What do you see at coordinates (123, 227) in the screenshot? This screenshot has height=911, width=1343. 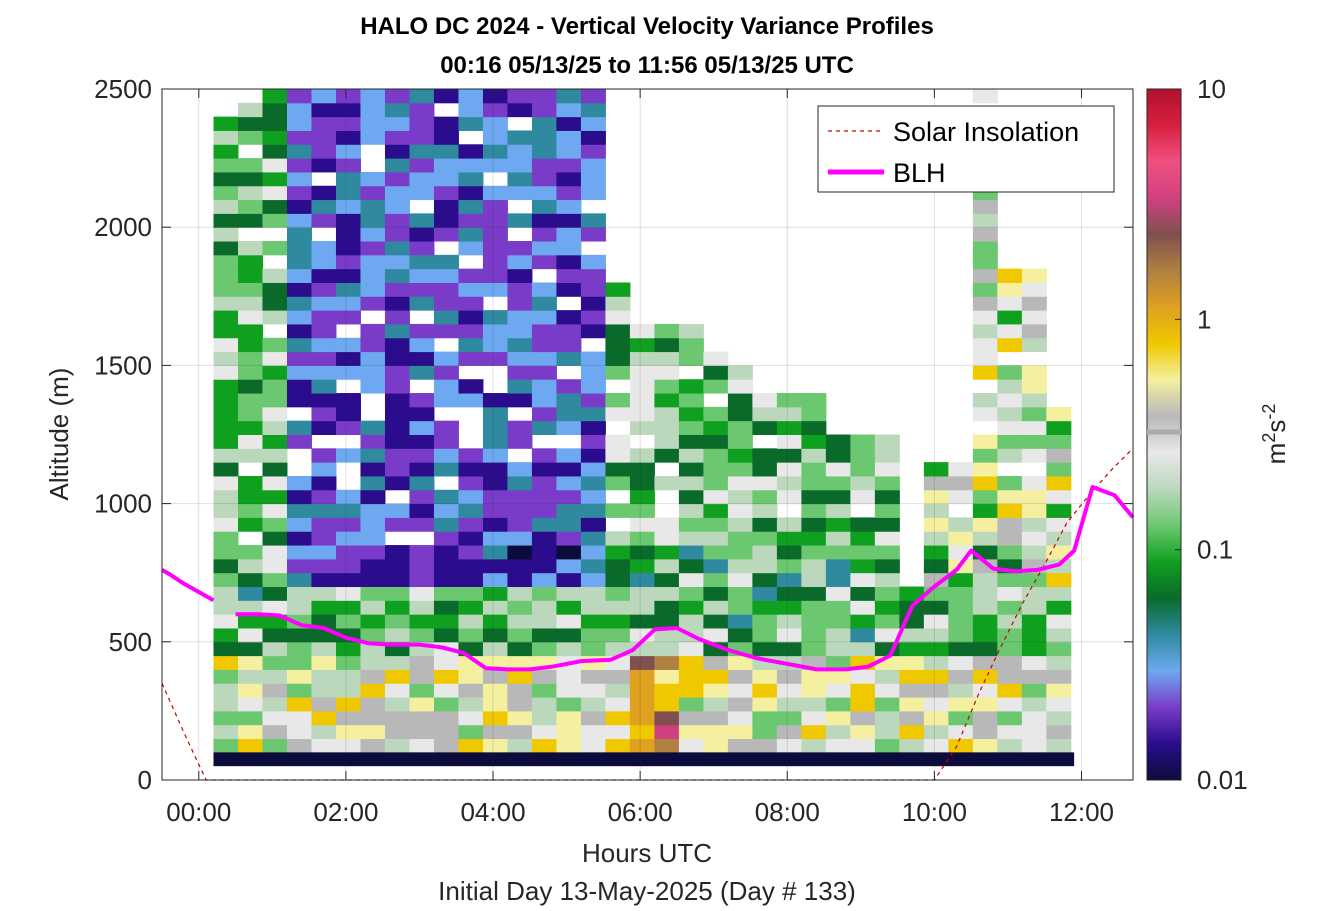 I see `y-tick-label: 2000` at bounding box center [123, 227].